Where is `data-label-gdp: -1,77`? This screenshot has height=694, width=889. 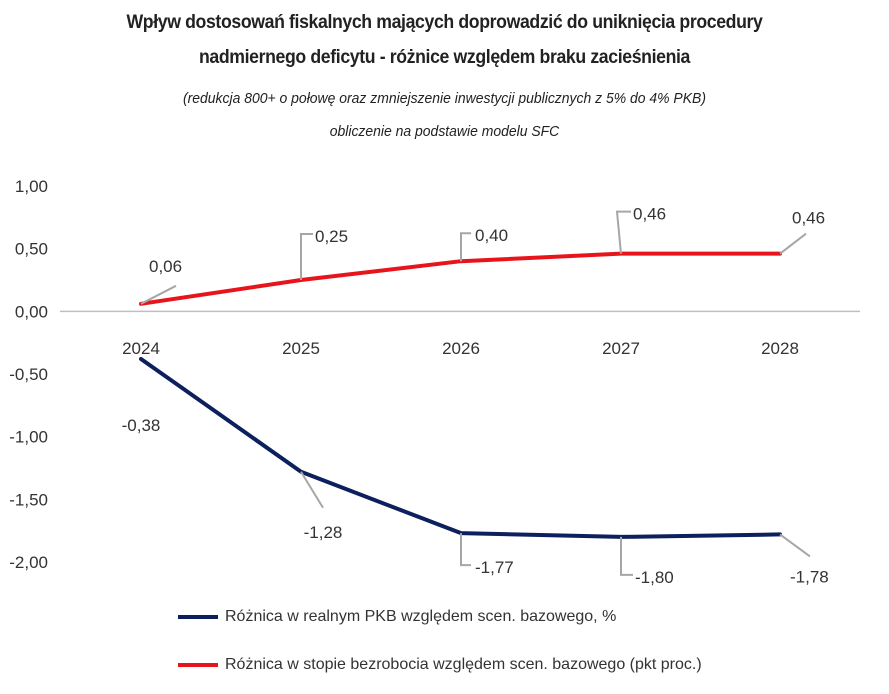
data-label-gdp: -1,77 is located at coordinates (494, 567).